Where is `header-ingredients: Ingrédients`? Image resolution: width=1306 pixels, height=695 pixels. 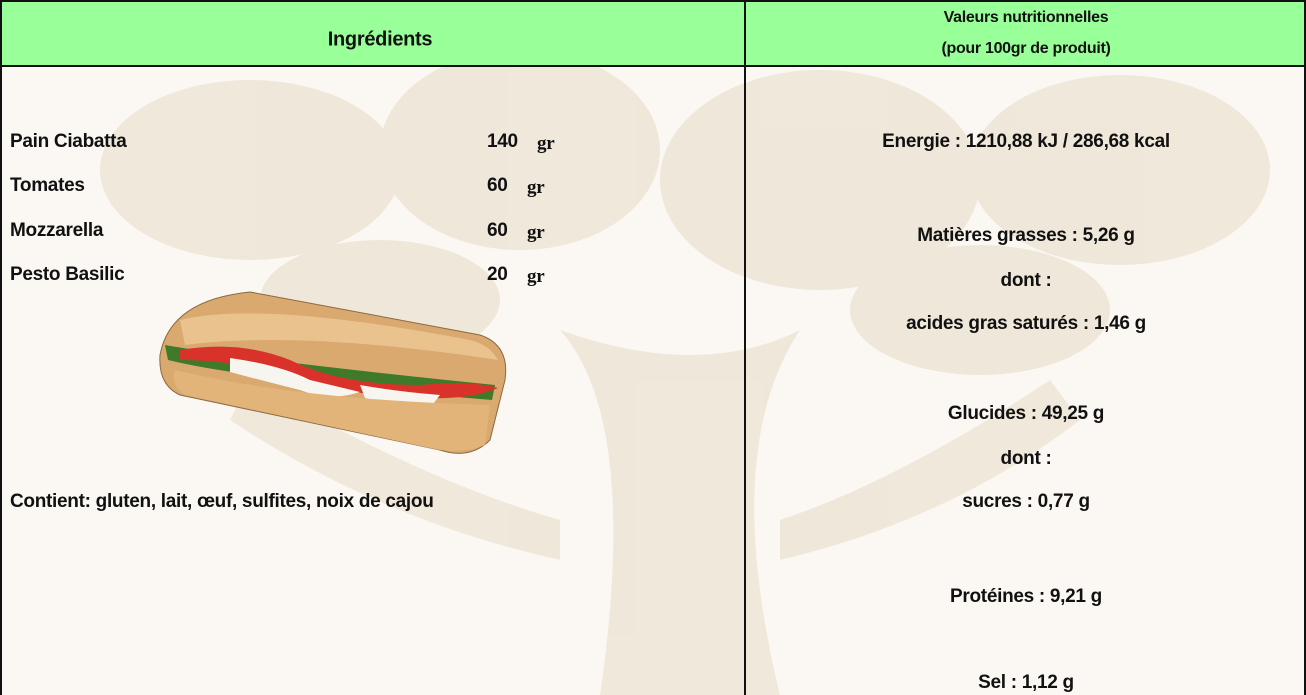
header-ingredients: Ingrédients is located at coordinates (380, 39).